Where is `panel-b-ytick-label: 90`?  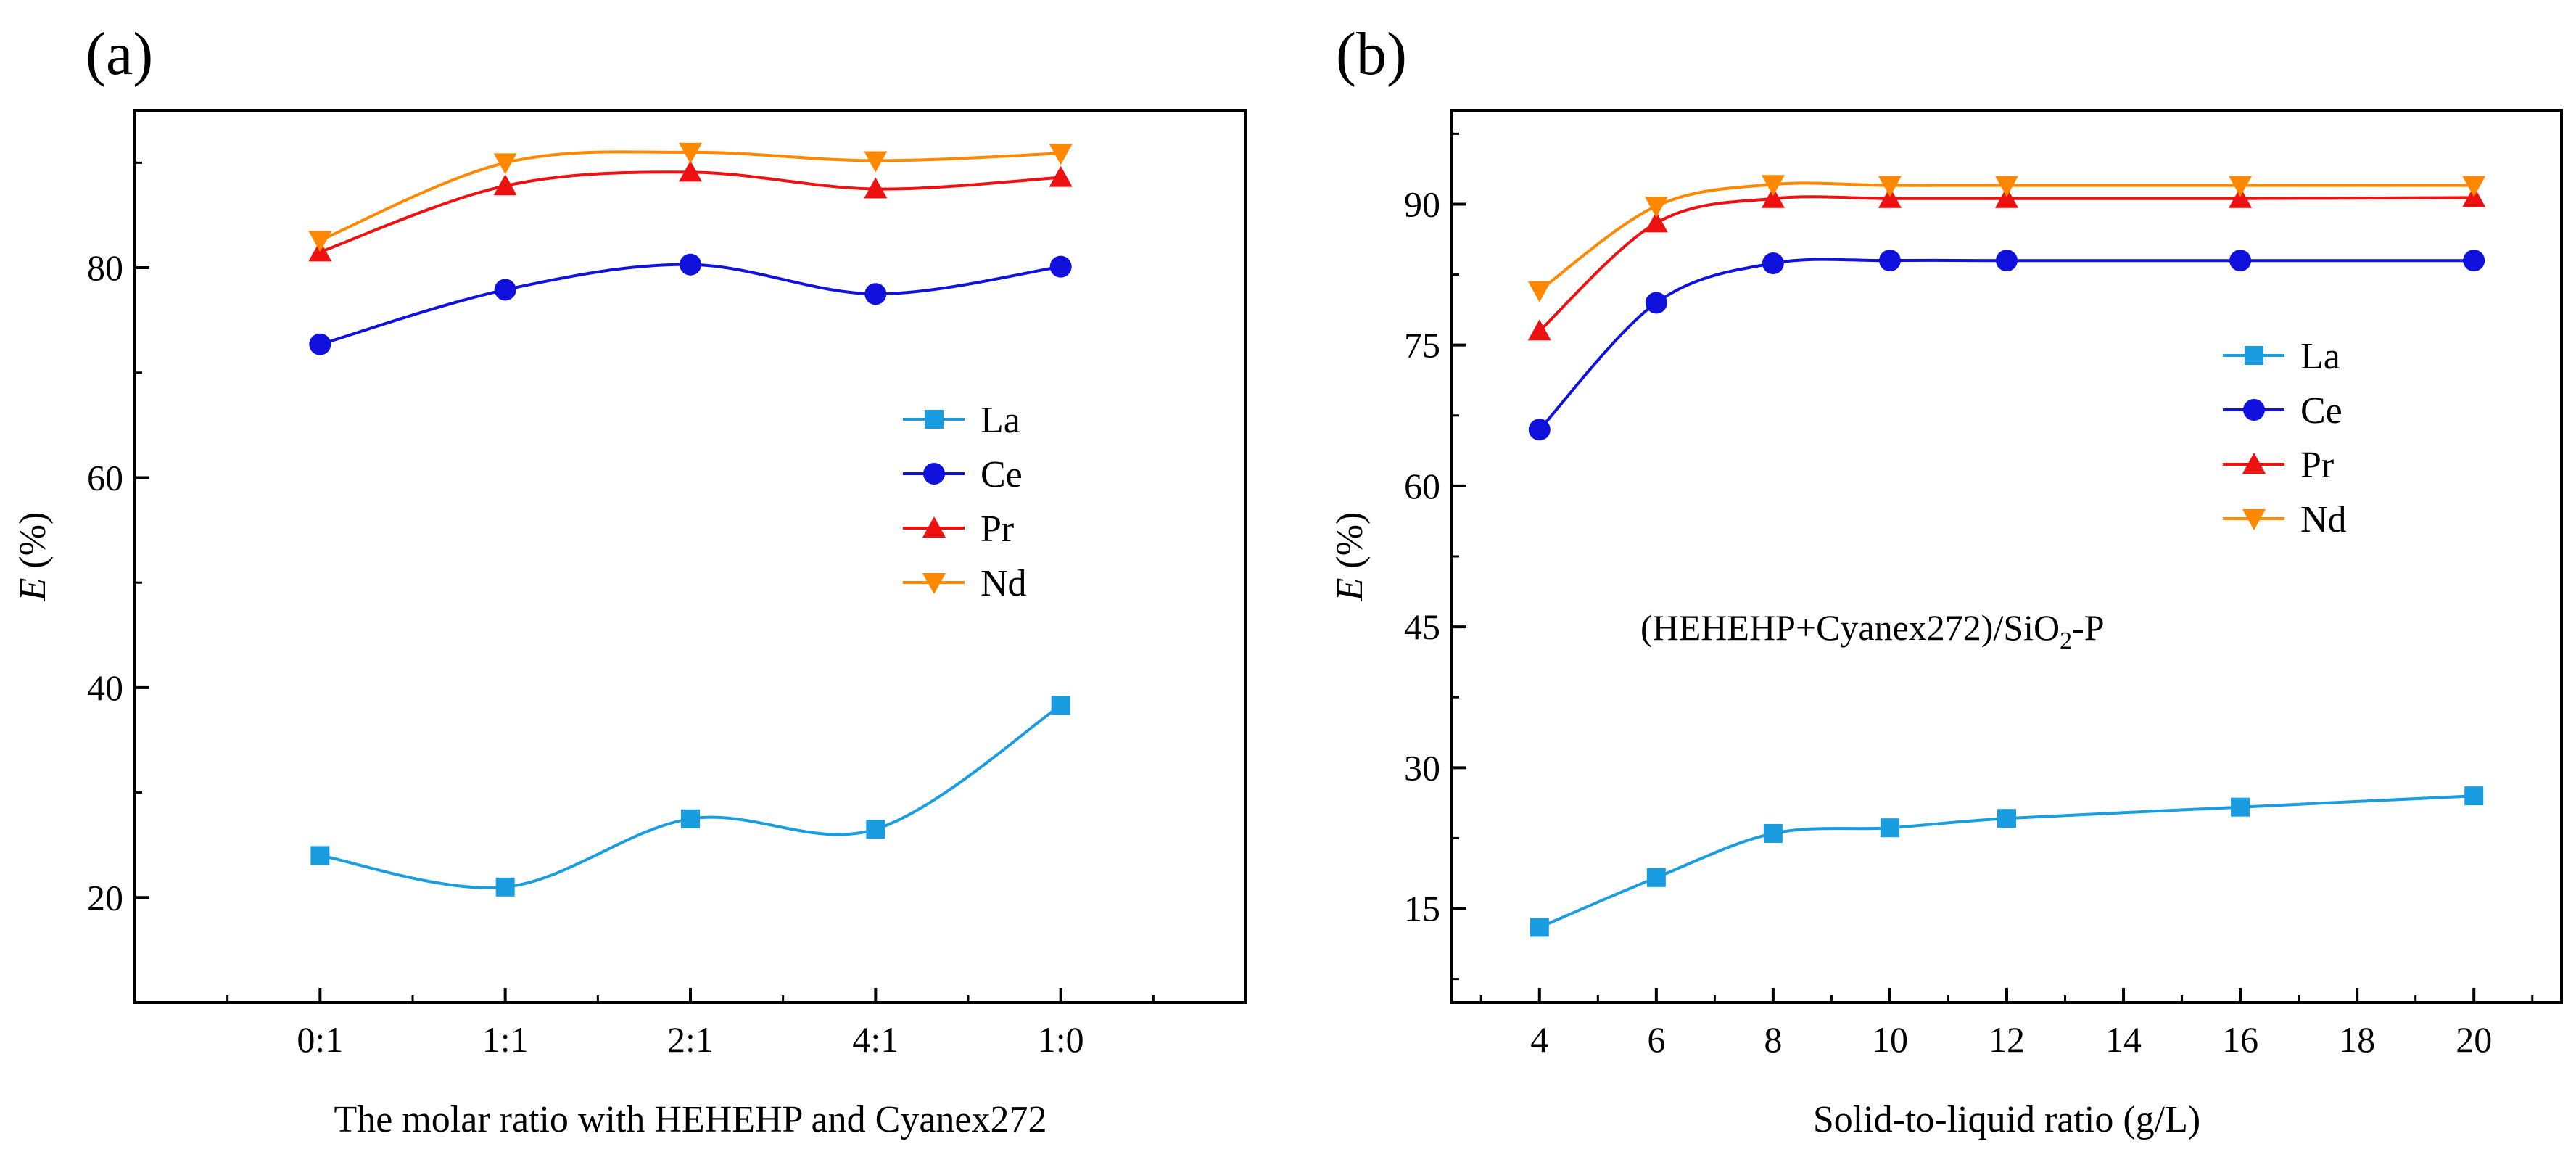
panel-b-ytick-label: 90 is located at coordinates (1422, 204).